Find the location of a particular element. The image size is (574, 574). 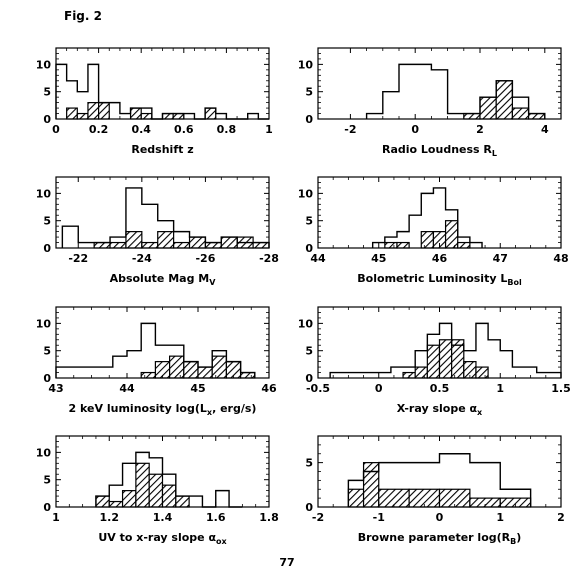

x-axis-label-subscript: x is located at coordinates (210, 412).